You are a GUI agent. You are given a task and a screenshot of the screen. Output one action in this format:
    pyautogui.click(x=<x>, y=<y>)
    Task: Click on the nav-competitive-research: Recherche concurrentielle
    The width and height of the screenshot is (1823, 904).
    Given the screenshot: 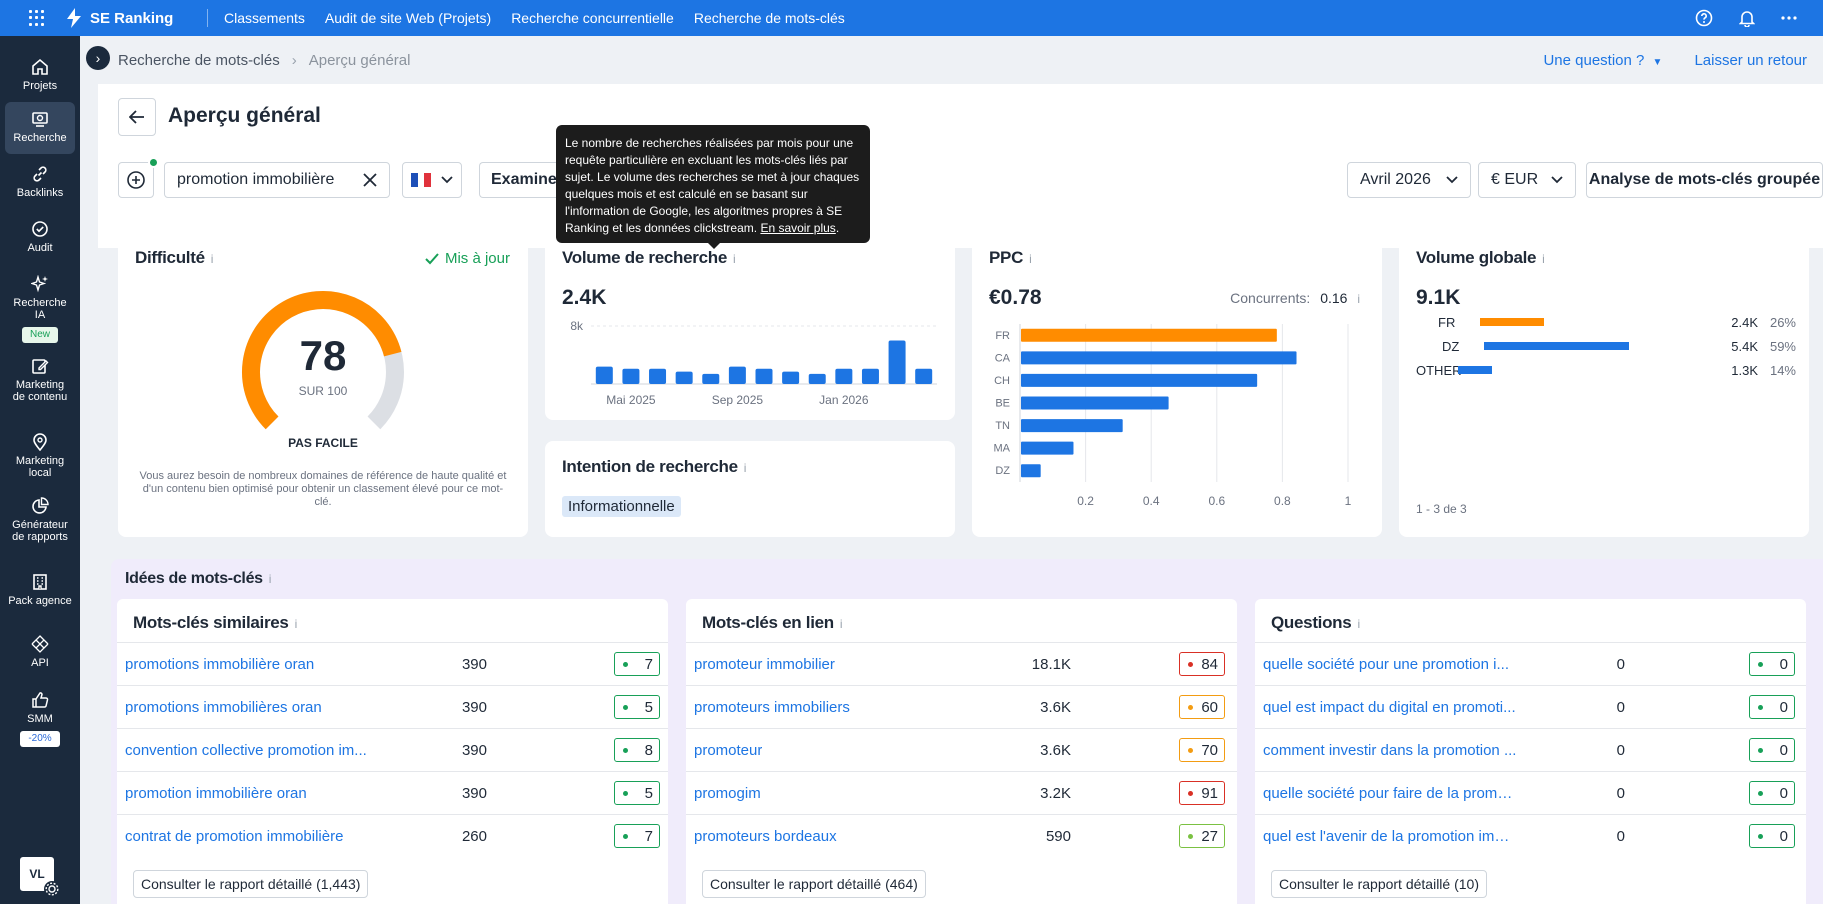 What is the action you would take?
    pyautogui.click(x=592, y=18)
    